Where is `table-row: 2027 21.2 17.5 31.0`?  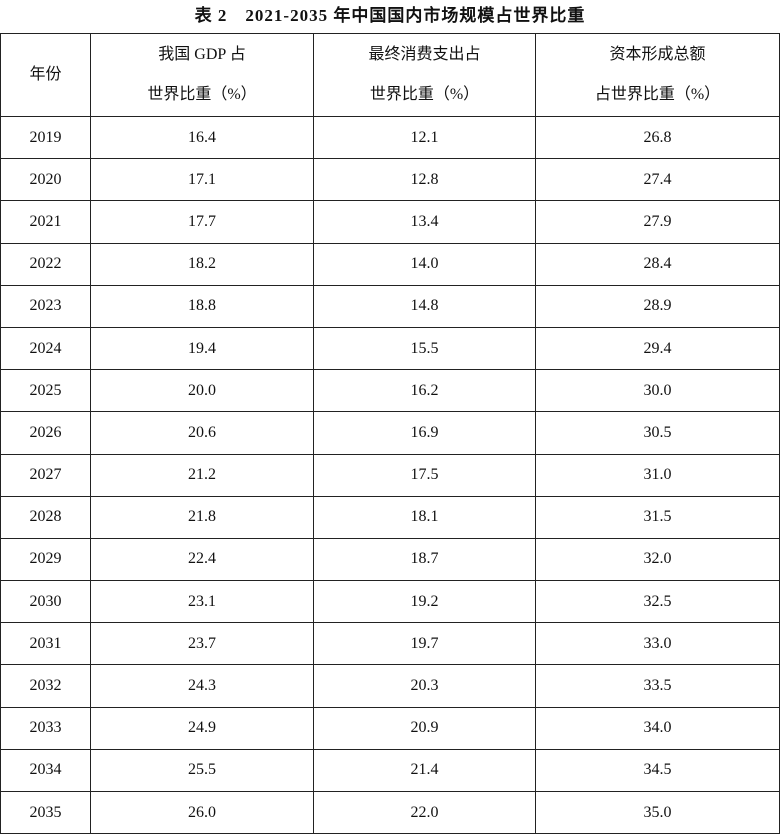 table-row: 2027 21.2 17.5 31.0 is located at coordinates (390, 475).